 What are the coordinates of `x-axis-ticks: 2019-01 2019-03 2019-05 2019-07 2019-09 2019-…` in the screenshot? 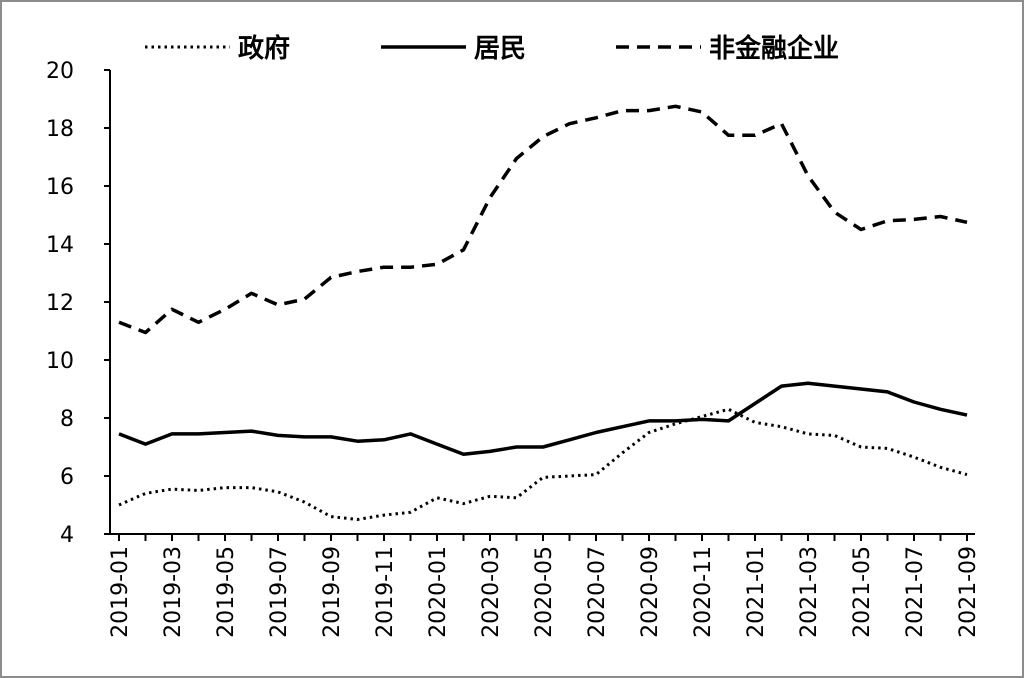 It's located at (544, 586).